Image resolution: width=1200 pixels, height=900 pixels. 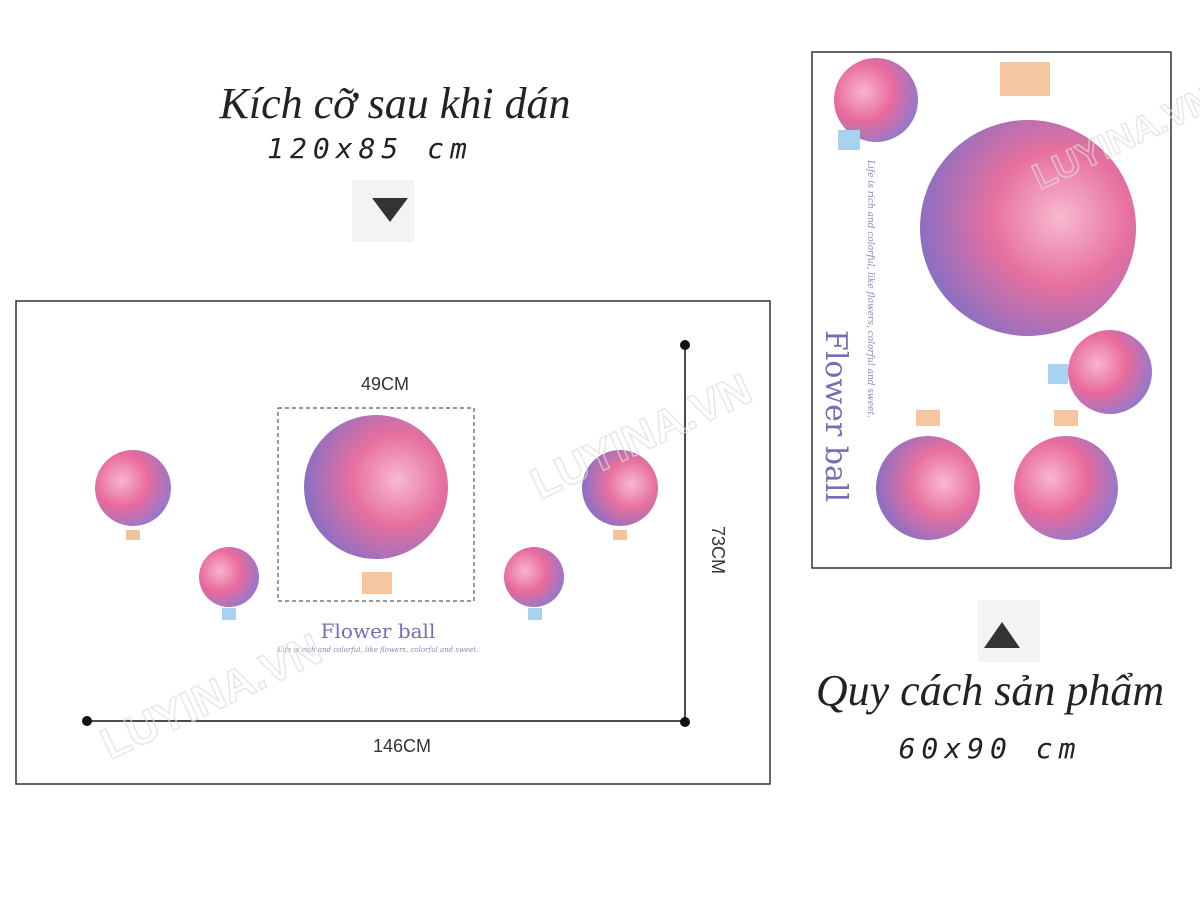 What do you see at coordinates (390, 210) in the screenshot?
I see `arrow-down` at bounding box center [390, 210].